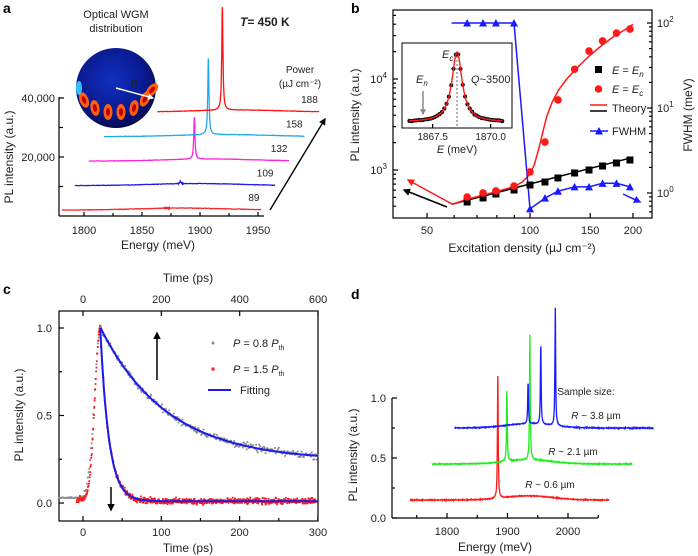 This screenshot has height=556, width=698. I want to click on legend-eq: = 0.8, so click(255, 344).